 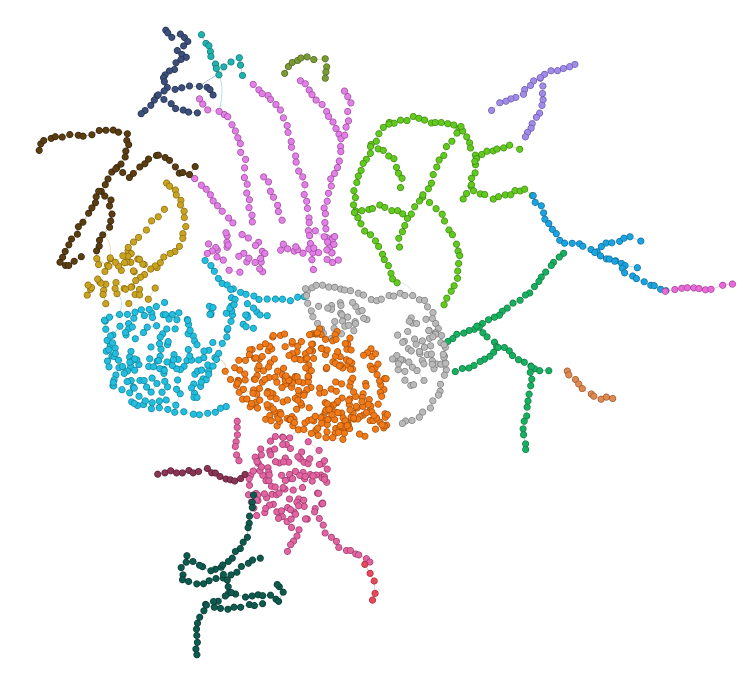 I want to click on graph-node-c14, so click(x=579, y=384).